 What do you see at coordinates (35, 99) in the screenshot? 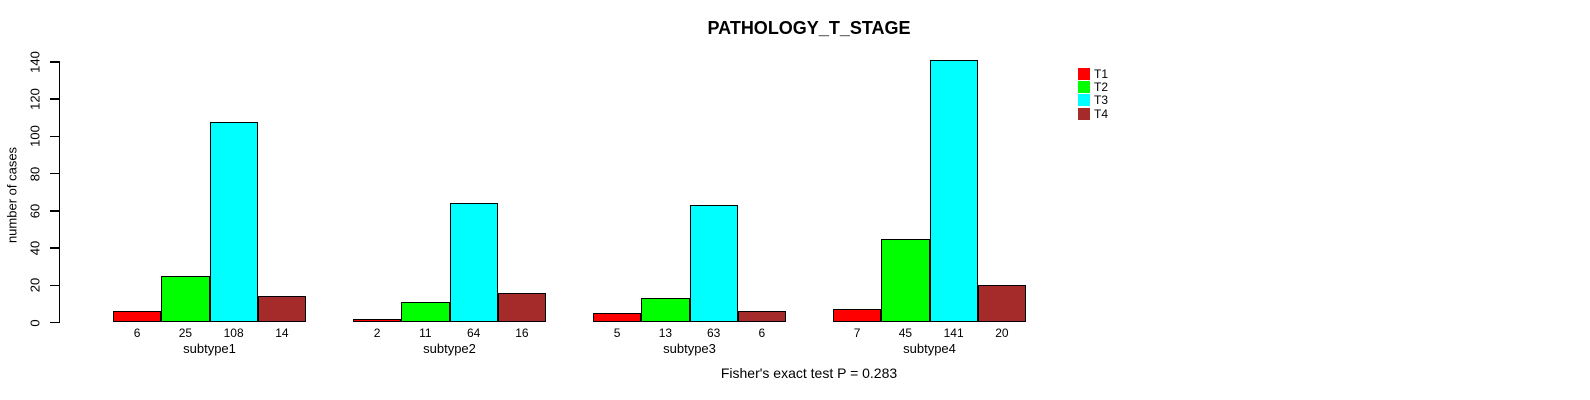
I see `y-tick-label: 120` at bounding box center [35, 99].